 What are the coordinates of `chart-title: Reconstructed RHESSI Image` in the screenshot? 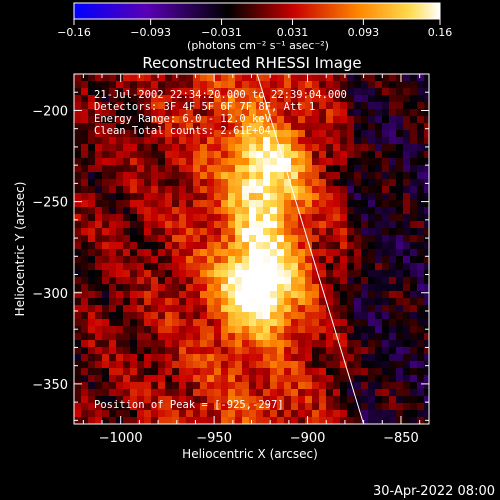 It's located at (251, 63).